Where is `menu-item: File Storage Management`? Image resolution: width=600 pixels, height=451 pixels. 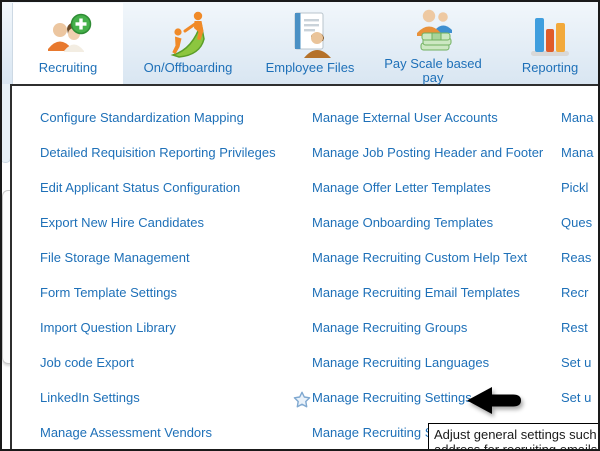 menu-item: File Storage Management is located at coordinates (115, 257).